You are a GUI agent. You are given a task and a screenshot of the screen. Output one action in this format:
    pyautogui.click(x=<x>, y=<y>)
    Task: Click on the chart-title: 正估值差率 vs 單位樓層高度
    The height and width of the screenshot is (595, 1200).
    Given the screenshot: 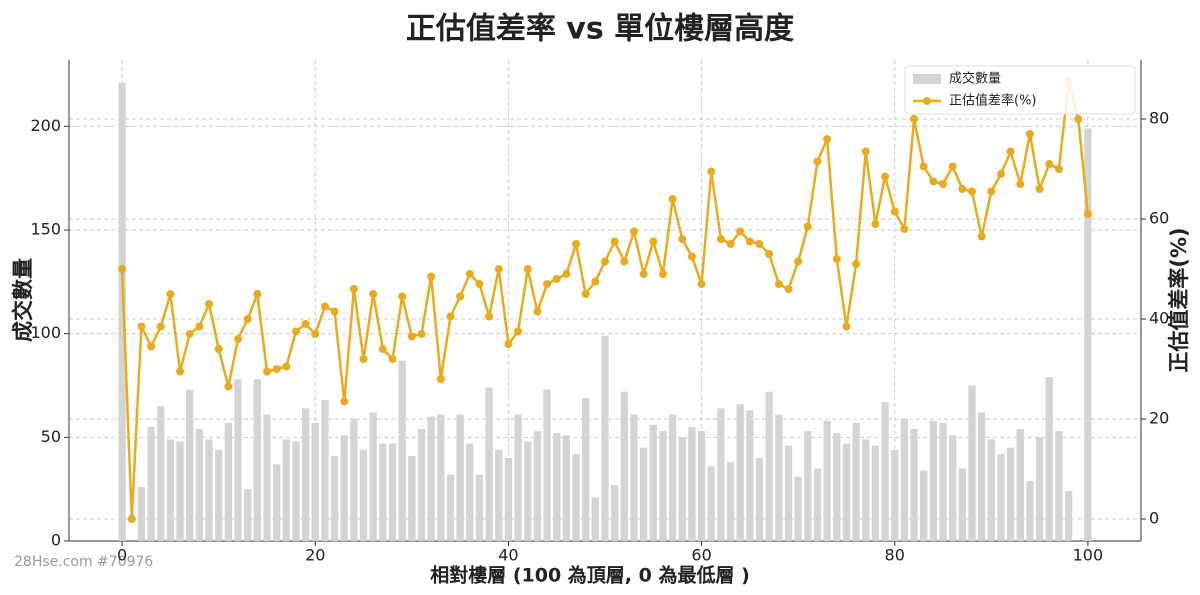 What is the action you would take?
    pyautogui.click(x=600, y=29)
    